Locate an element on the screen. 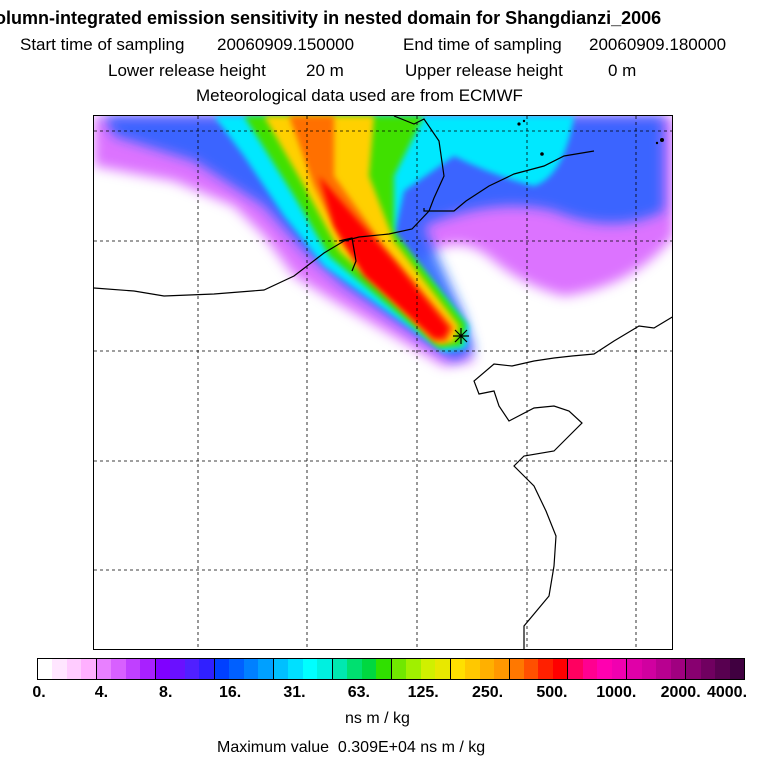  start-time-label: Start time of sampling is located at coordinates (102, 44).